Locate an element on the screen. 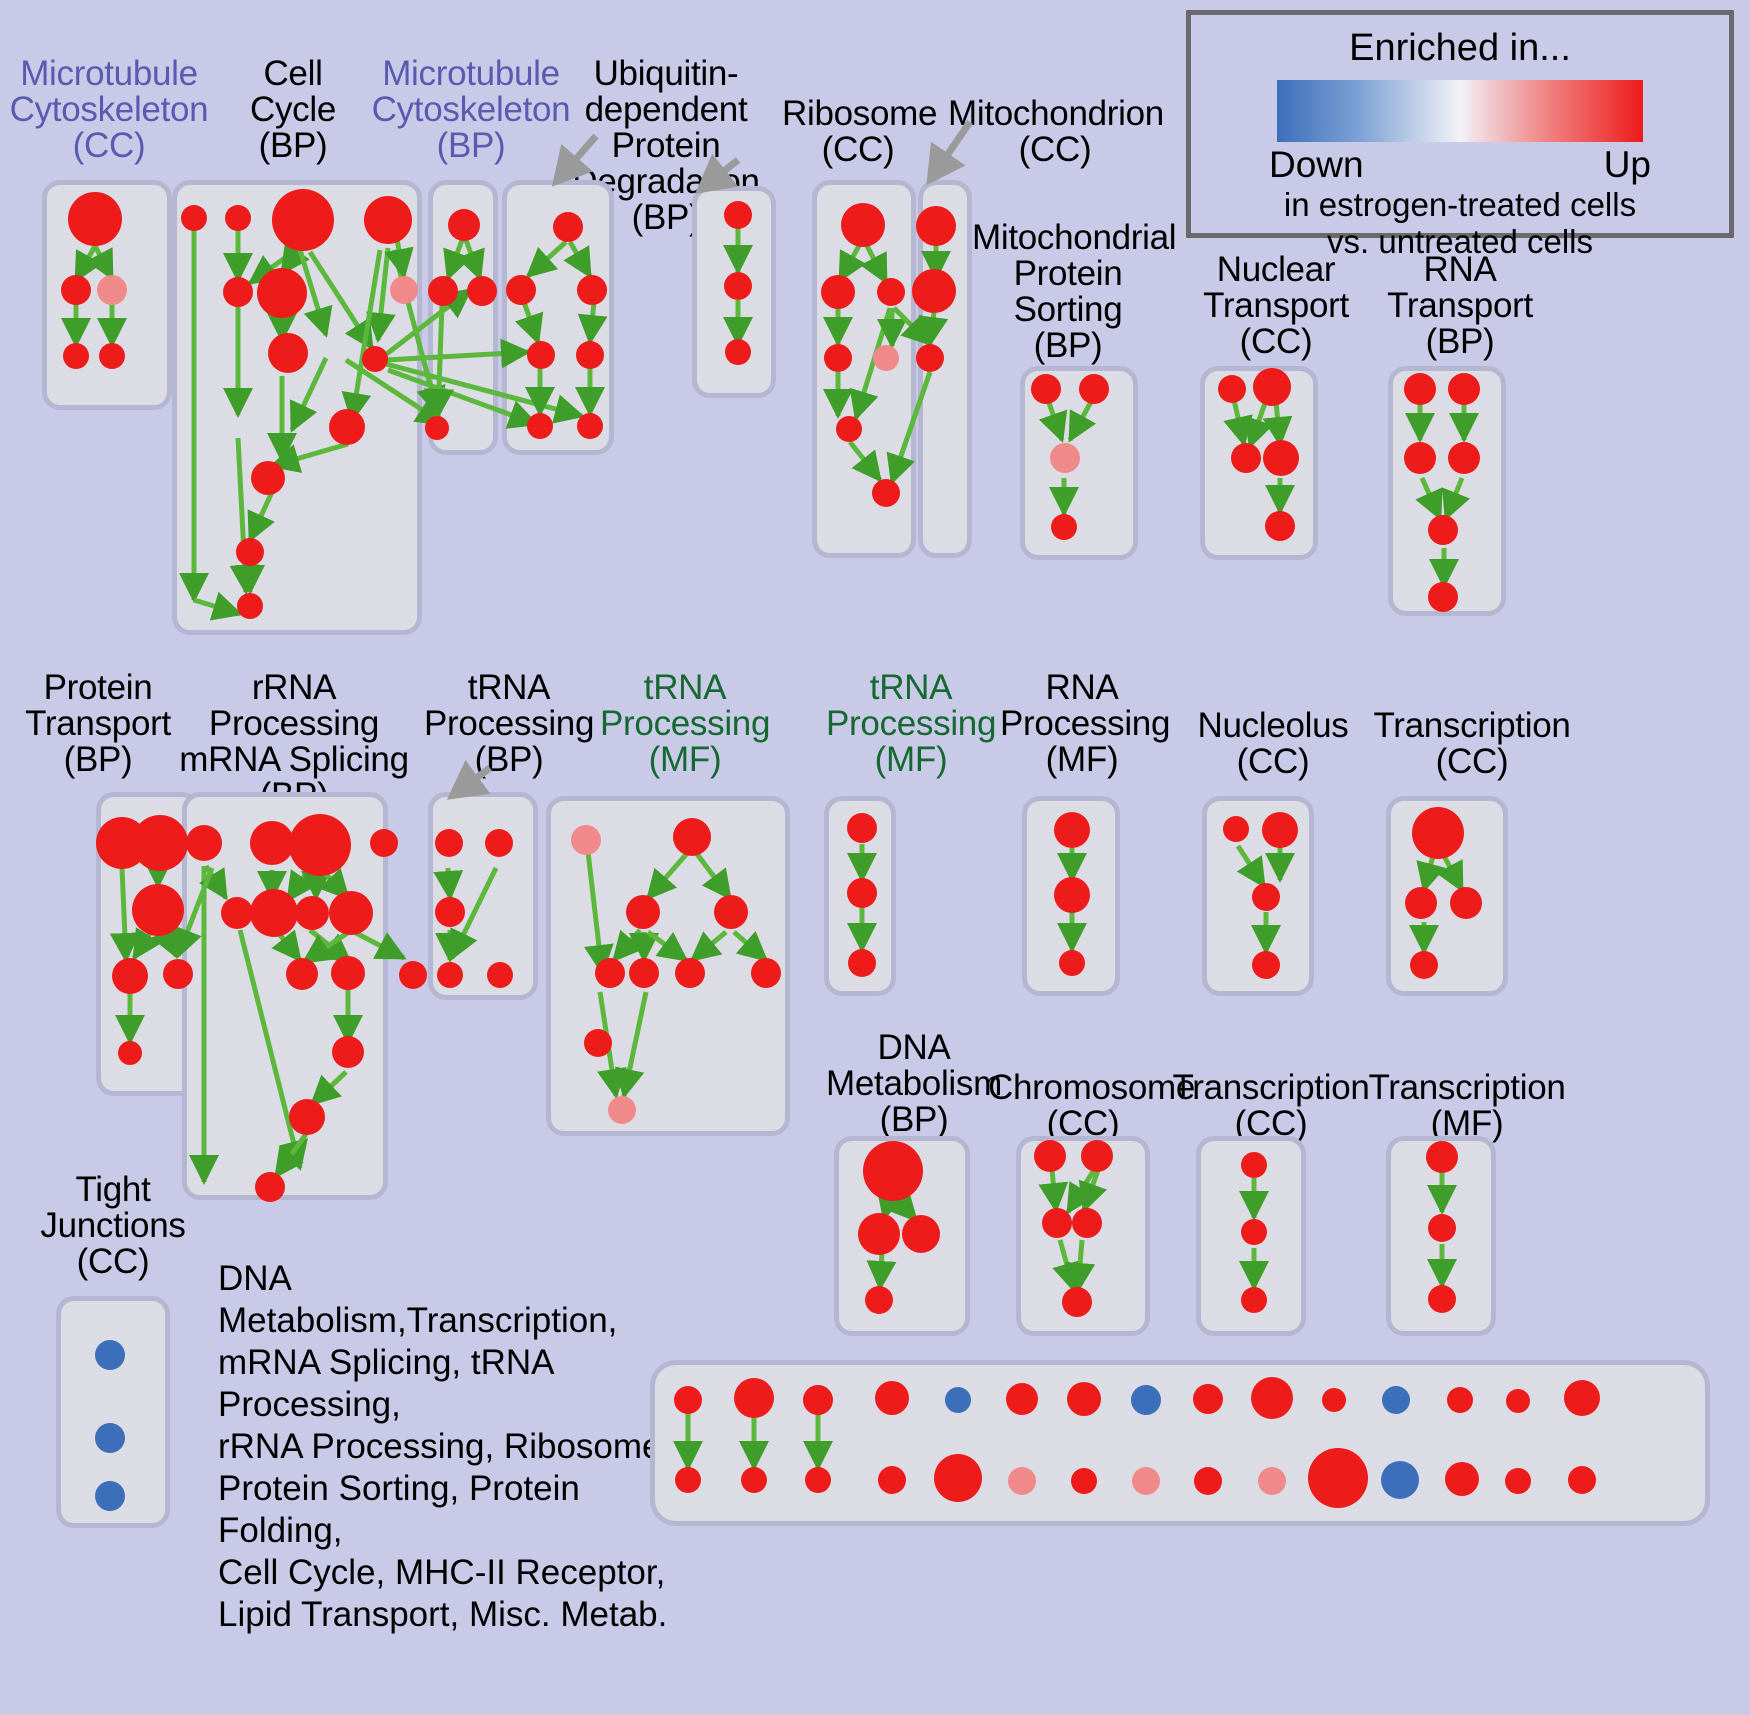  cluster-label-protein-transport-bp: Protein Transport (BP) is located at coordinates (98, 724).